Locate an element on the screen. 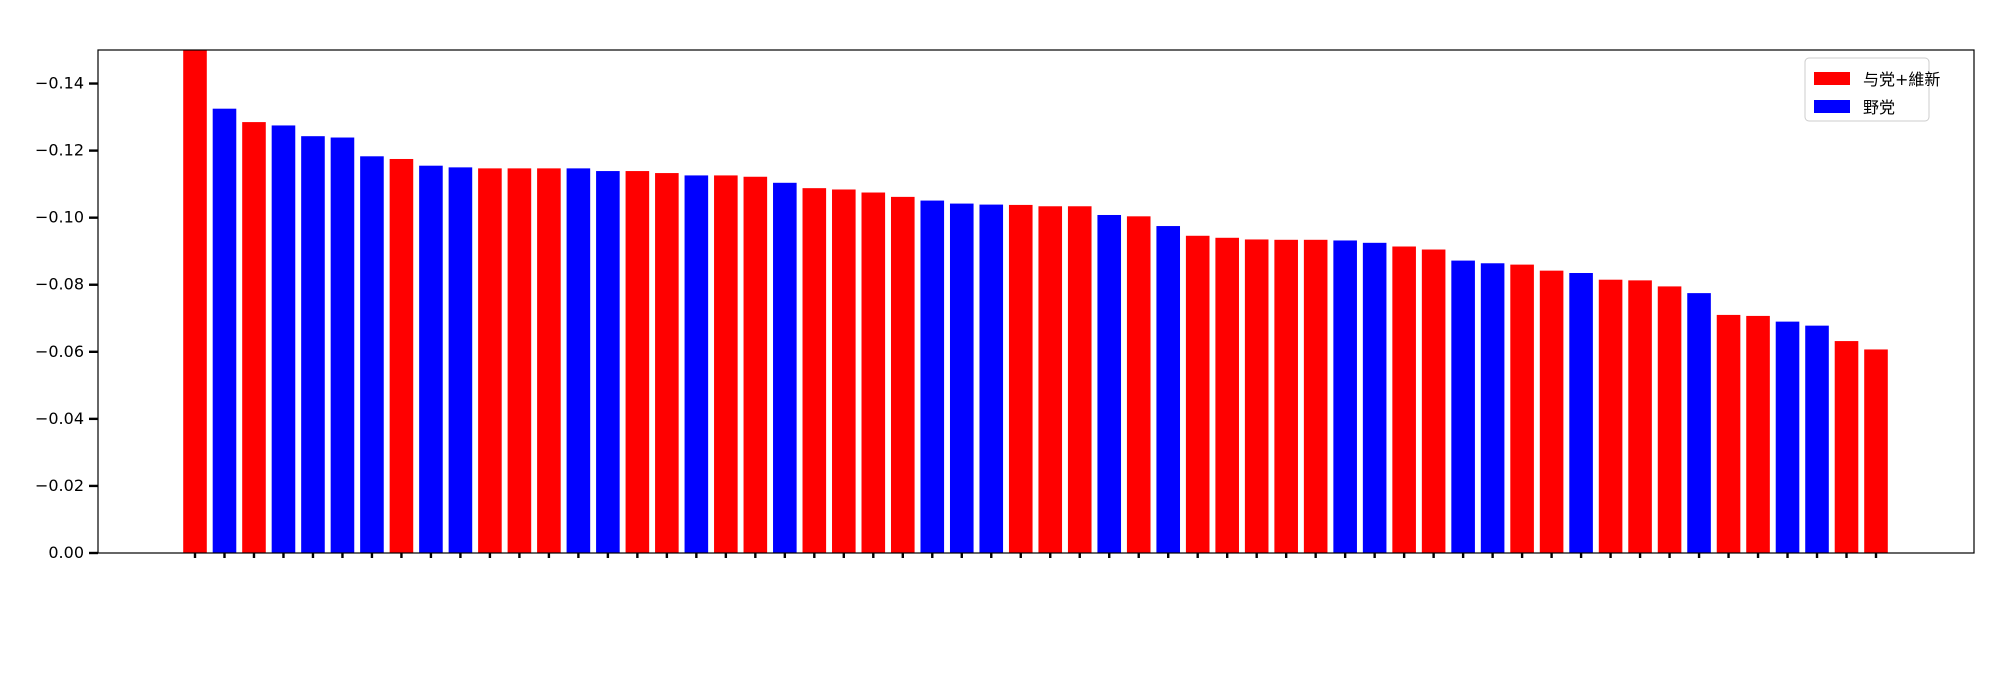  y-tick-label: −0.06 is located at coordinates (59, 351).